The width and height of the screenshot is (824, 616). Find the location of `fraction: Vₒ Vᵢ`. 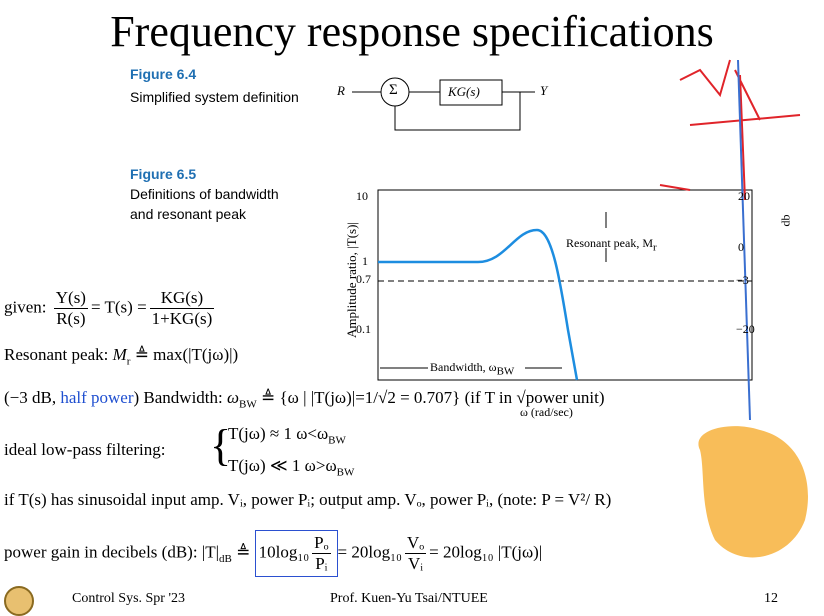

fraction: Vₒ Vᵢ is located at coordinates (415, 553).